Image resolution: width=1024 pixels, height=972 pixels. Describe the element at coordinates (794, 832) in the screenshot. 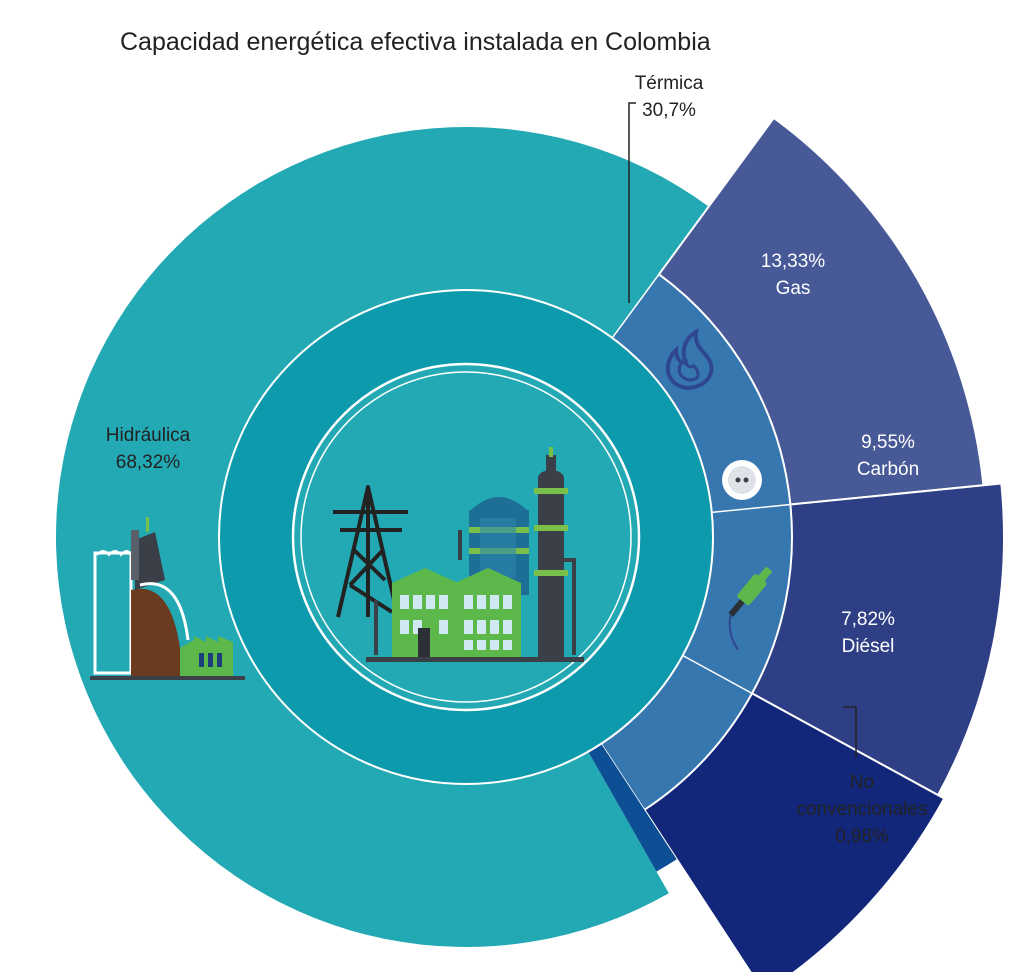

I see `segment-diesel` at that location.